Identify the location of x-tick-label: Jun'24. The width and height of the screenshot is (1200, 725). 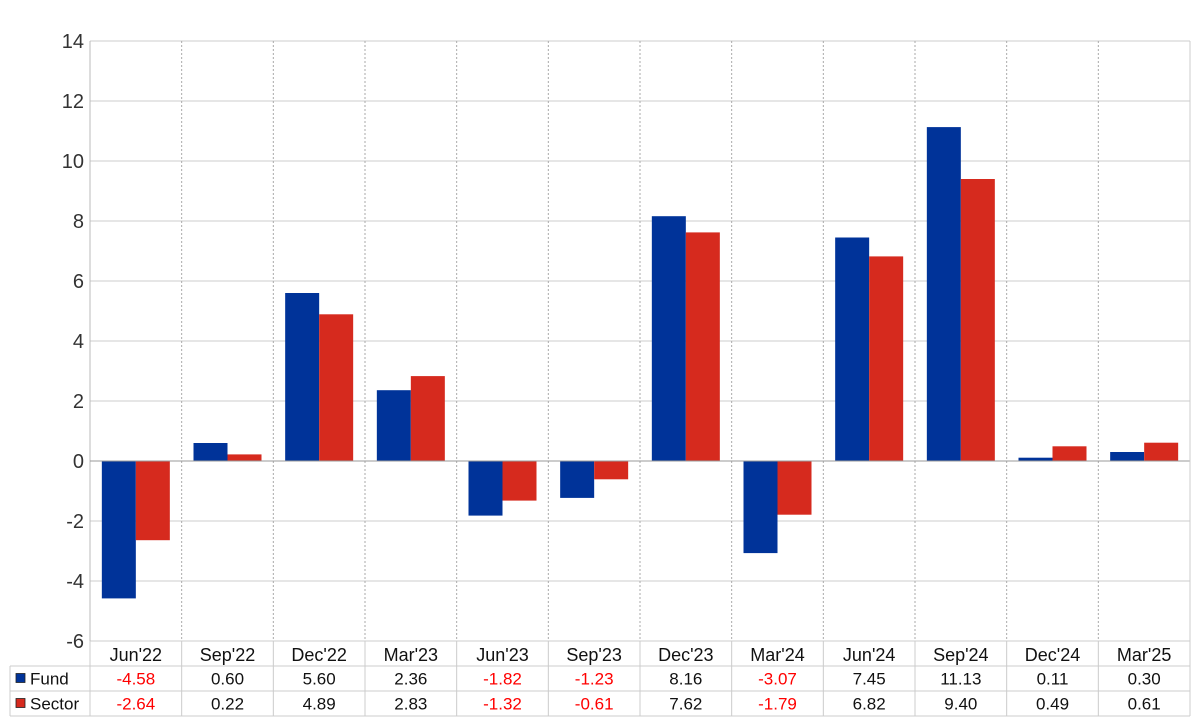
(869, 655).